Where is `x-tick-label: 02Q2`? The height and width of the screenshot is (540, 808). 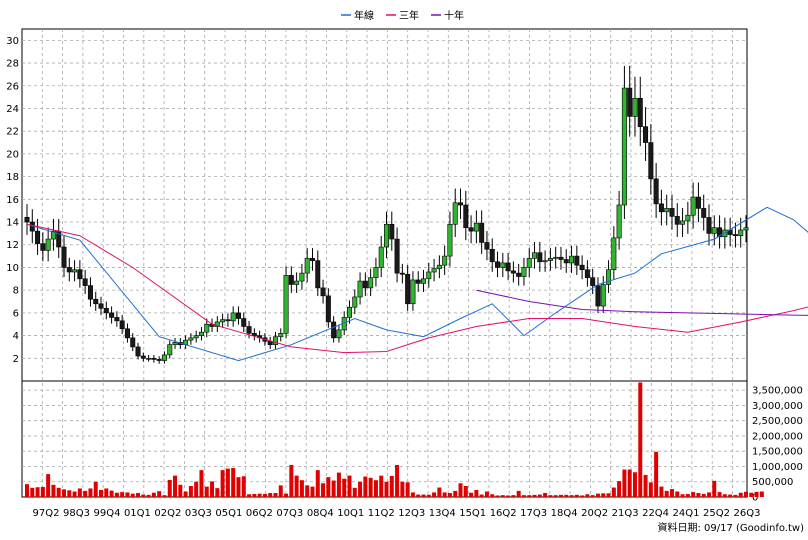 x-tick-label: 02Q2 is located at coordinates (167, 513).